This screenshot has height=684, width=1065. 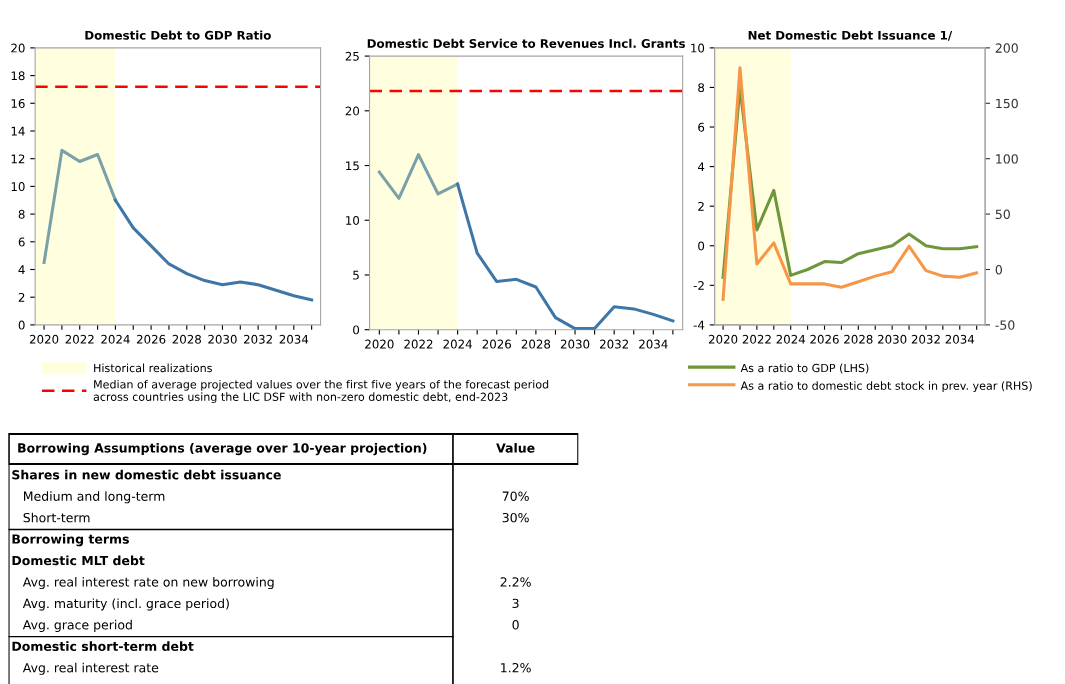 I want to click on y-tick-label: 18, so click(x=18, y=76).